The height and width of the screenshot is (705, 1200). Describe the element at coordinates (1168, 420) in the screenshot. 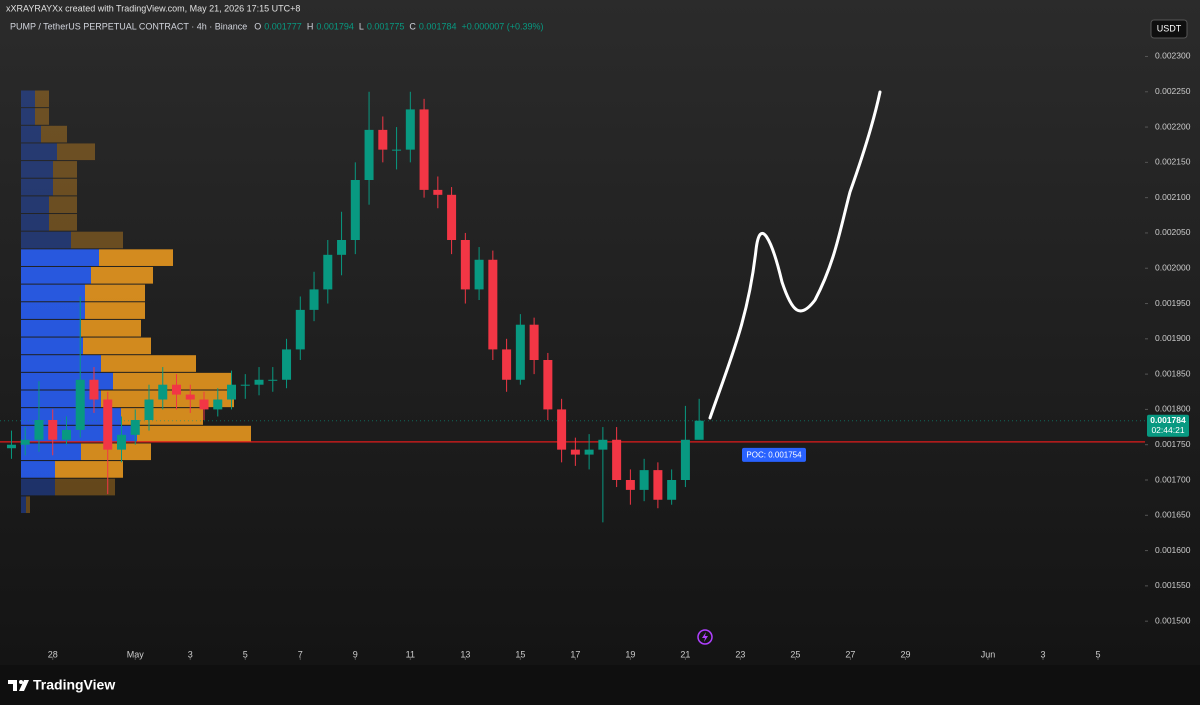

I see `last-price-label: 0.001784` at that location.